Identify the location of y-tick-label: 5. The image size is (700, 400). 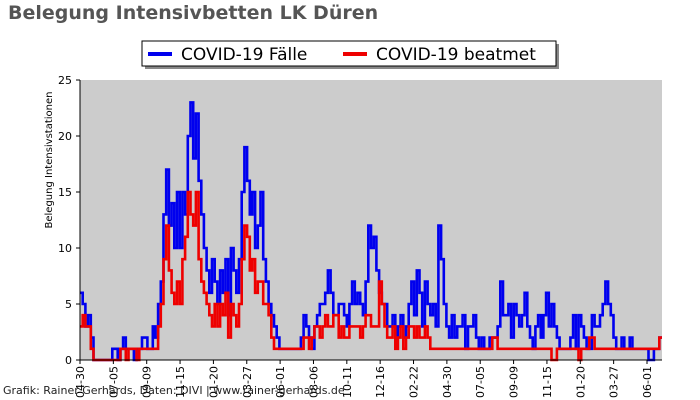
(68, 304).